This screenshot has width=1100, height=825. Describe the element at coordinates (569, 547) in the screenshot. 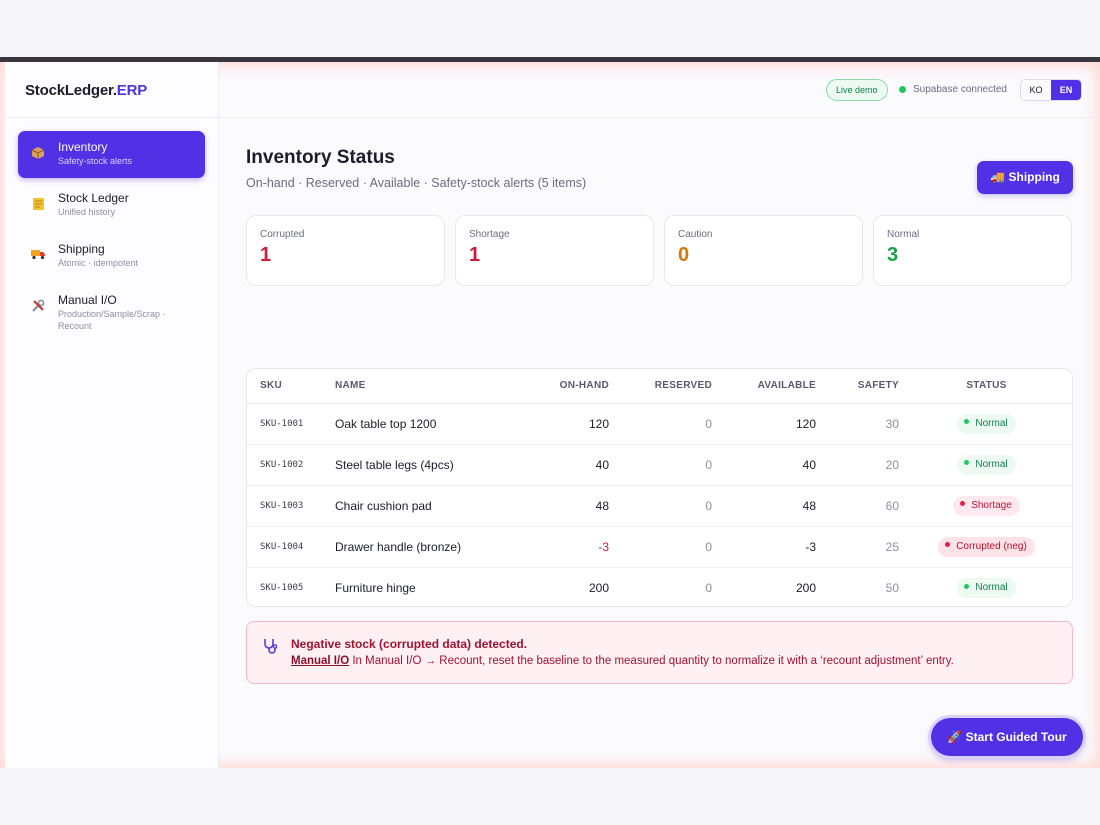

I see `cell-on-hand: -3` at that location.